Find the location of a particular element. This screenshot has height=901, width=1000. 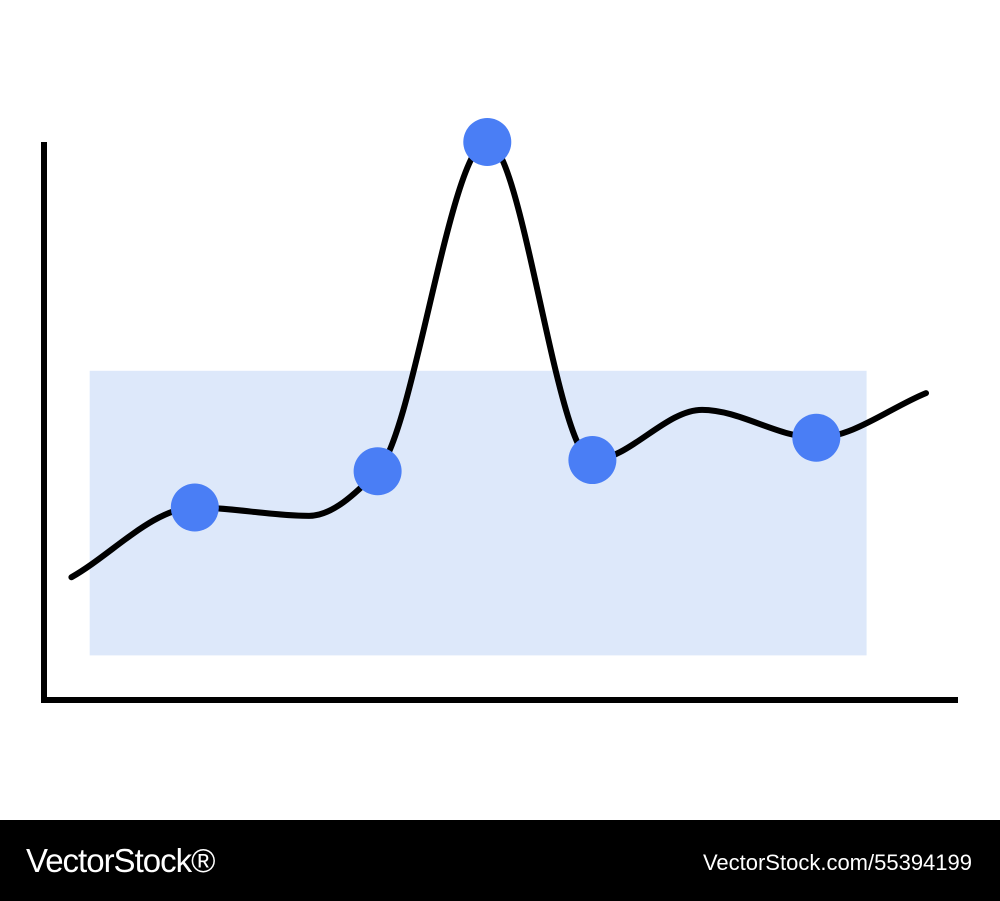

image-id-text: VectorStock.com/55394199 is located at coordinates (837, 862).